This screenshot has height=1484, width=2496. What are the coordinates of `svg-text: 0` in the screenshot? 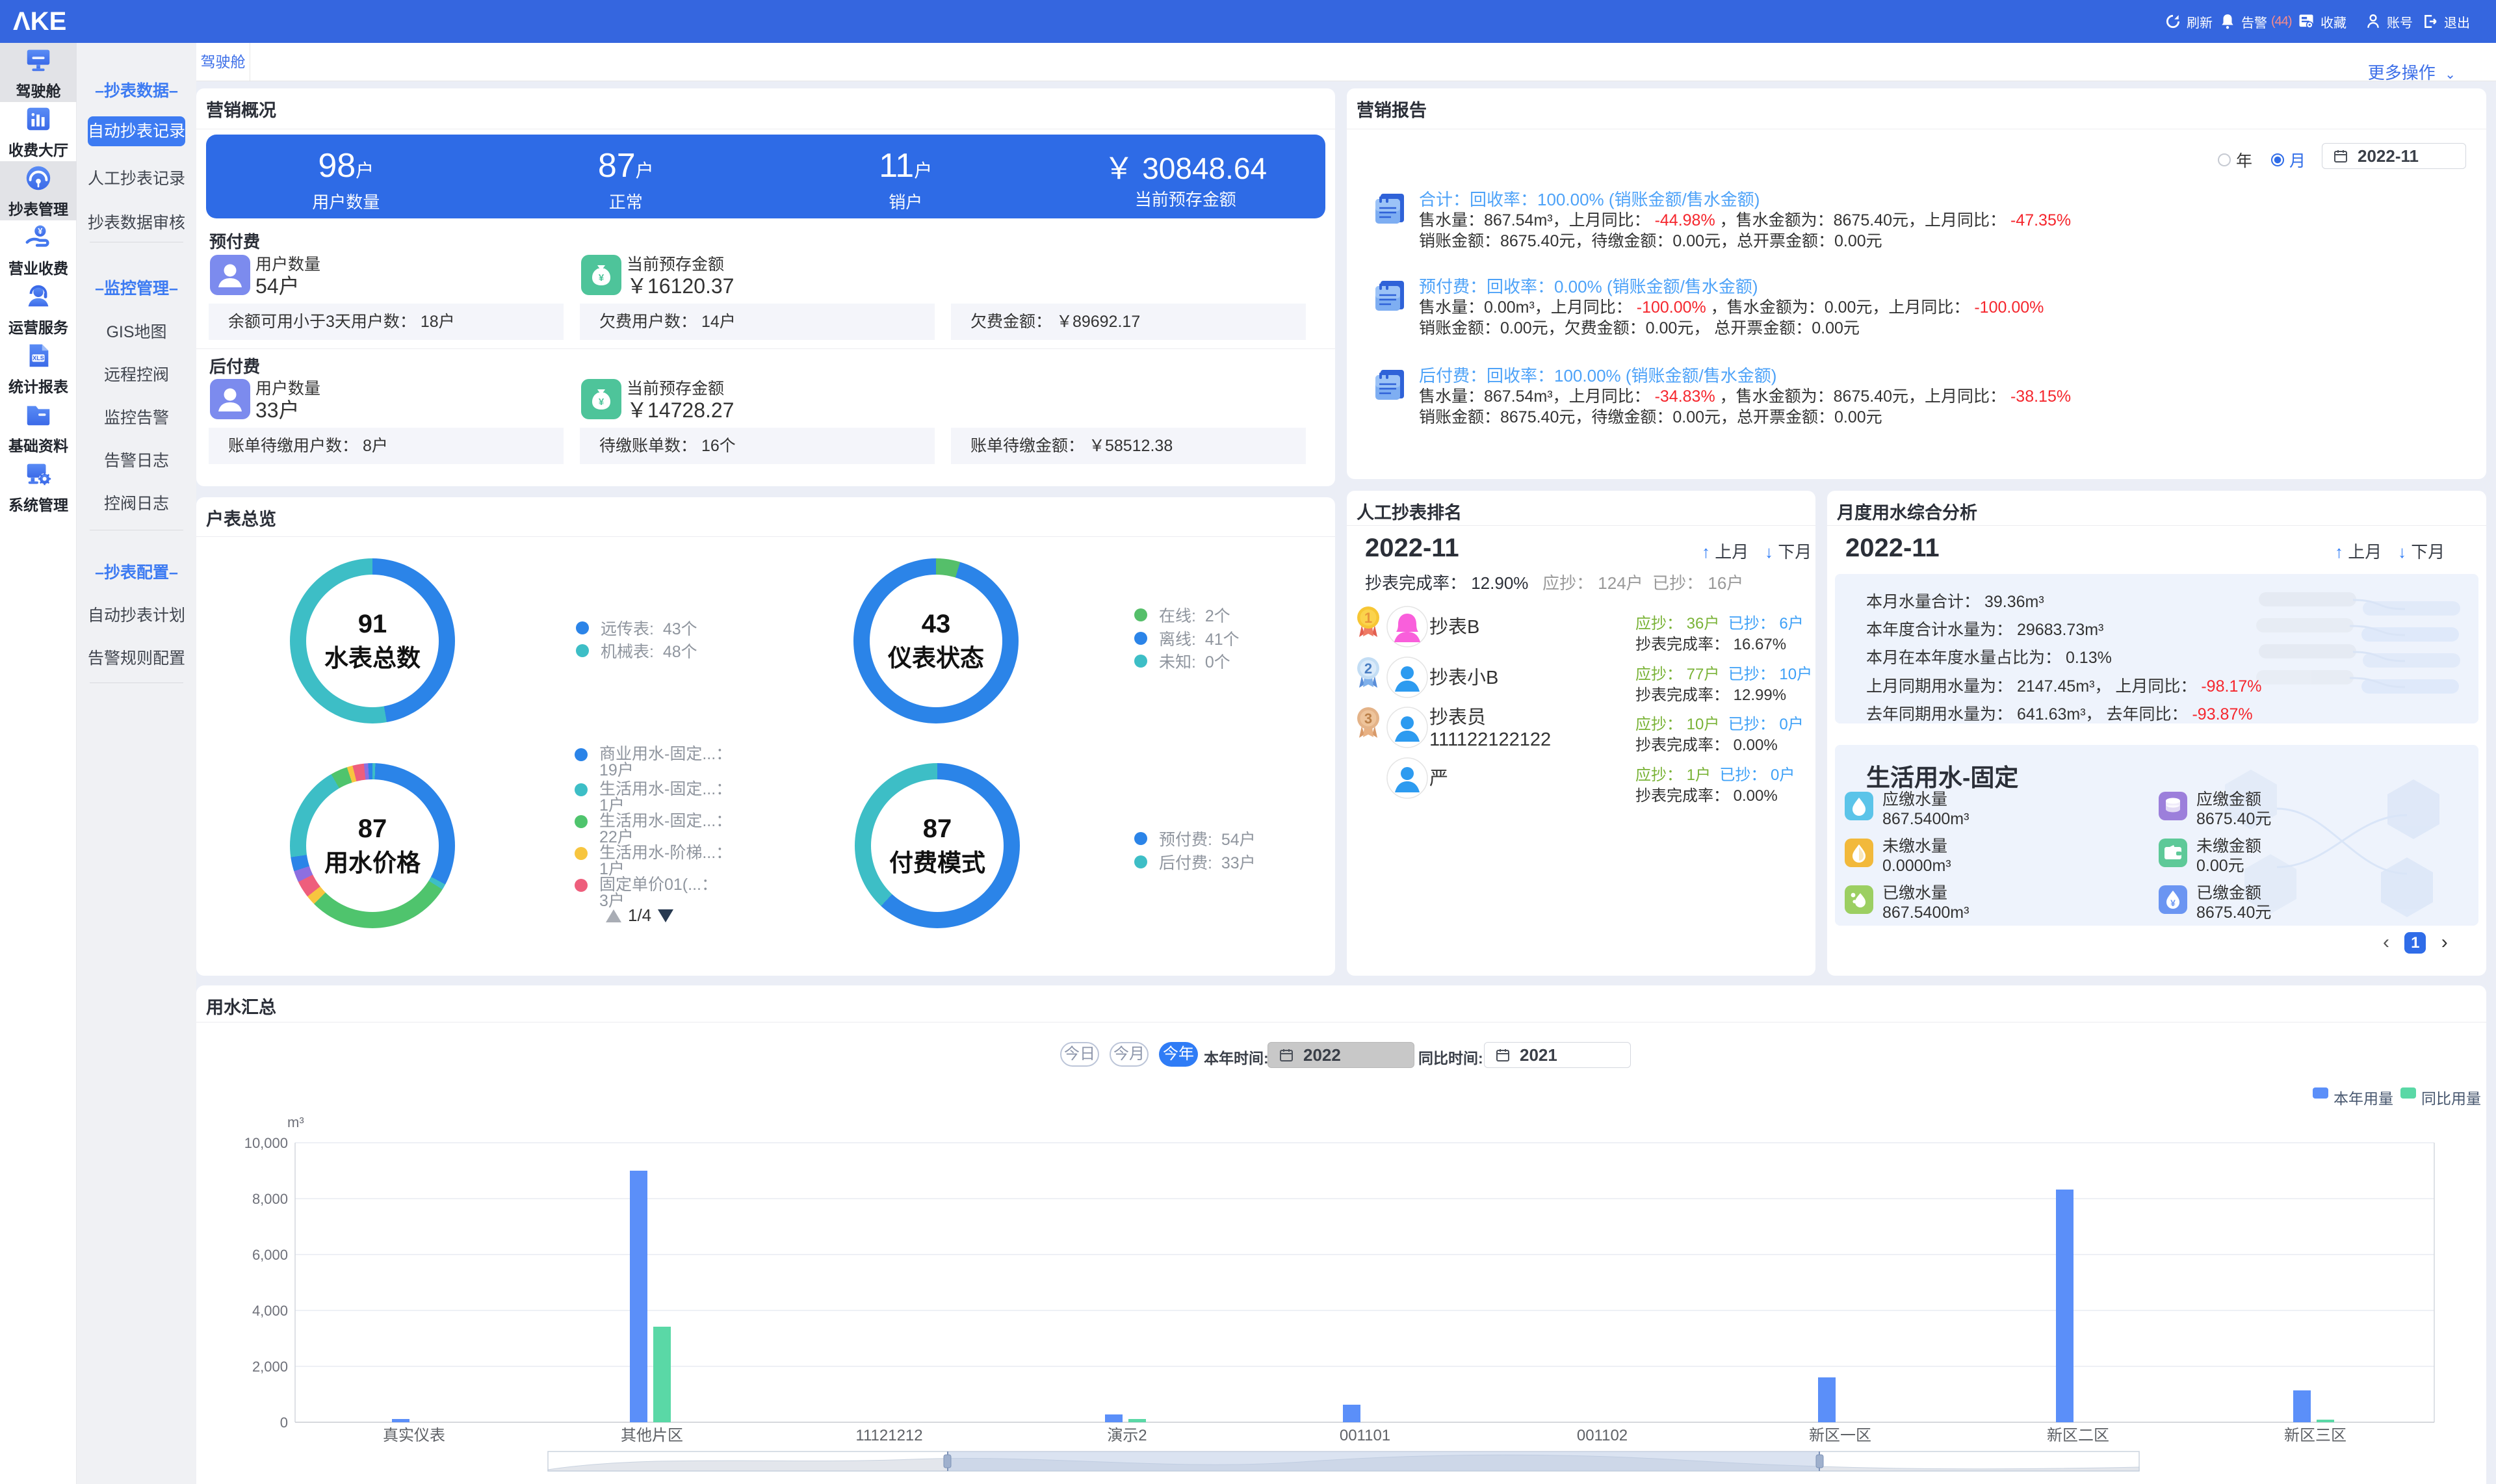 It's located at (284, 1423).